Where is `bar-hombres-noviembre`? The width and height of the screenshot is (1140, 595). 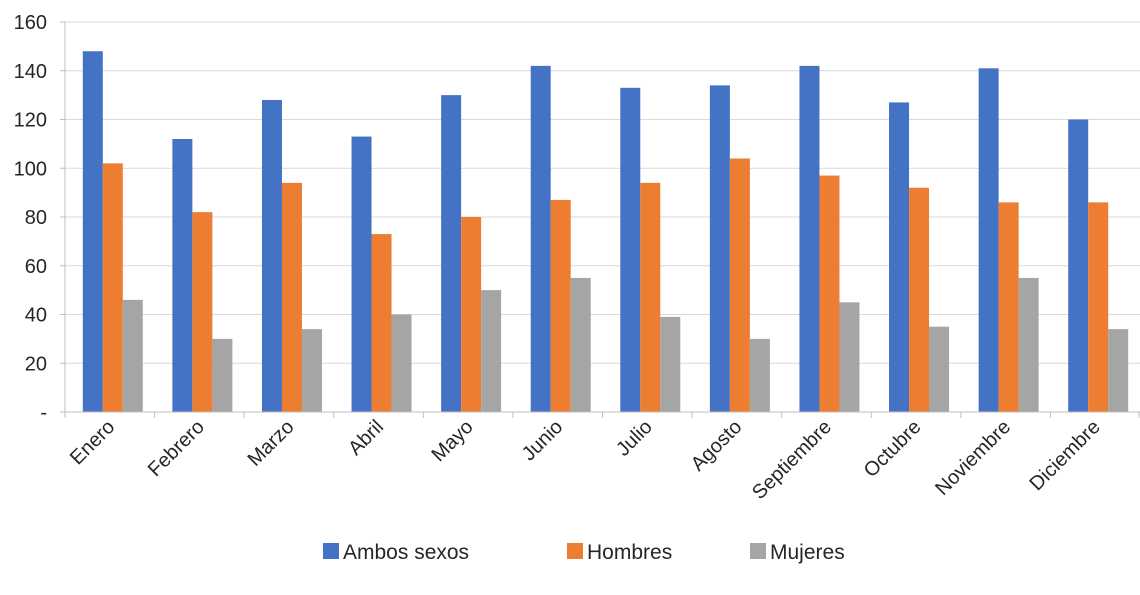
bar-hombres-noviembre is located at coordinates (1008, 307).